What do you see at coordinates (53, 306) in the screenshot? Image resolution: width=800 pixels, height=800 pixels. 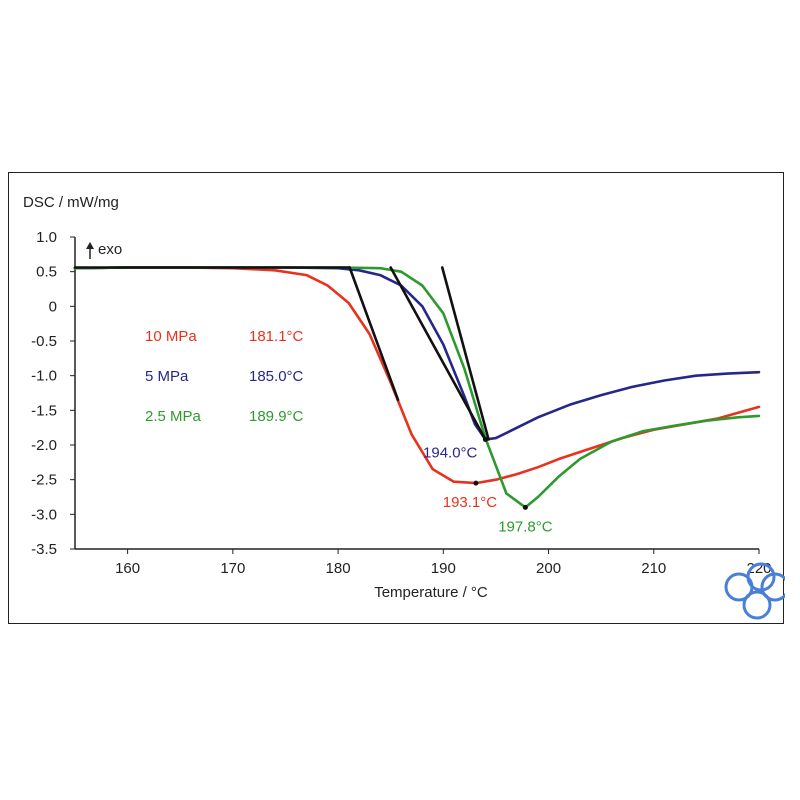 I see `y-tick-label: 0` at bounding box center [53, 306].